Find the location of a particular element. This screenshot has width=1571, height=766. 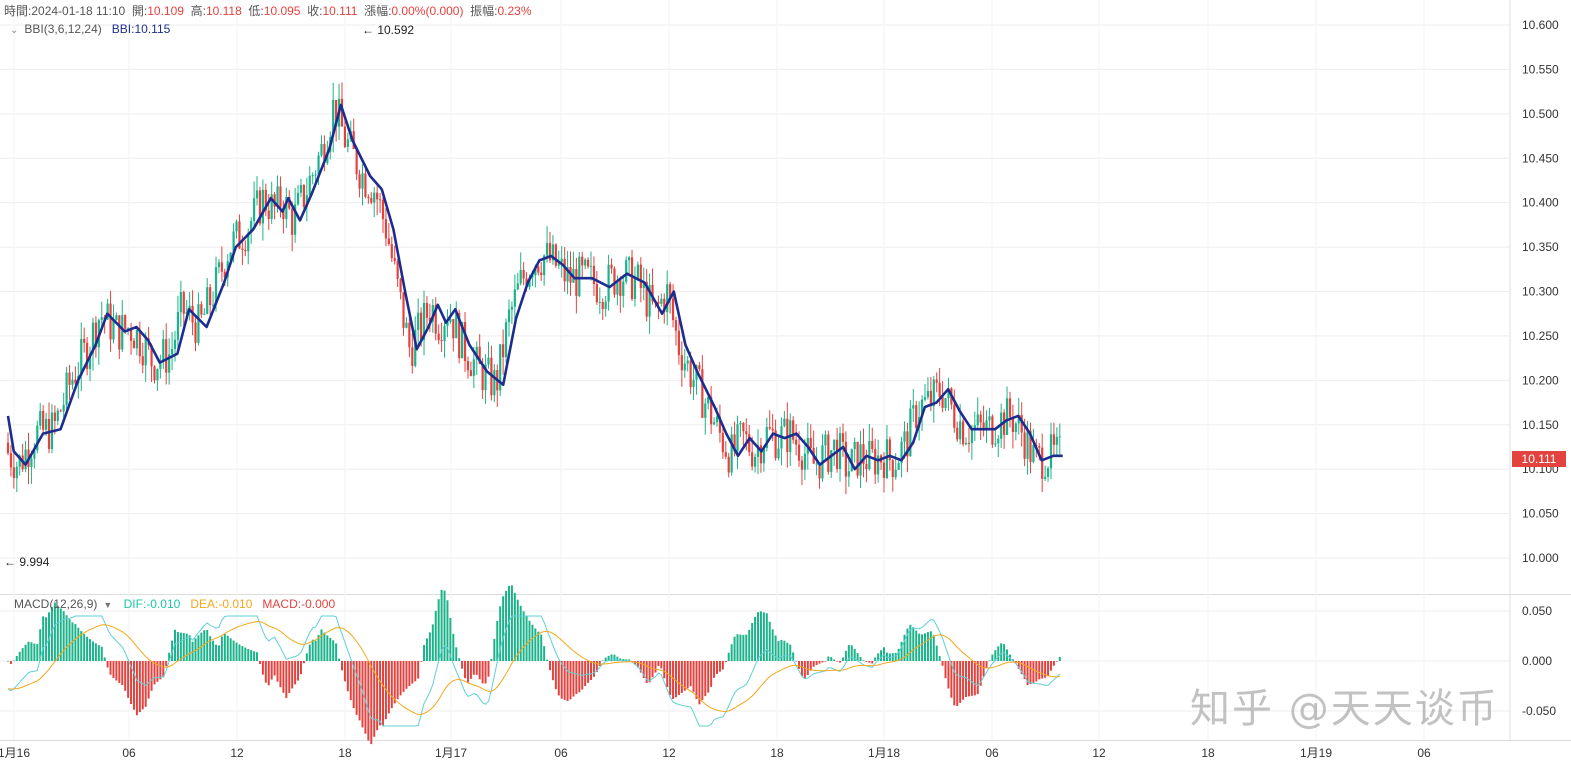

dif-line is located at coordinates (534, 671).